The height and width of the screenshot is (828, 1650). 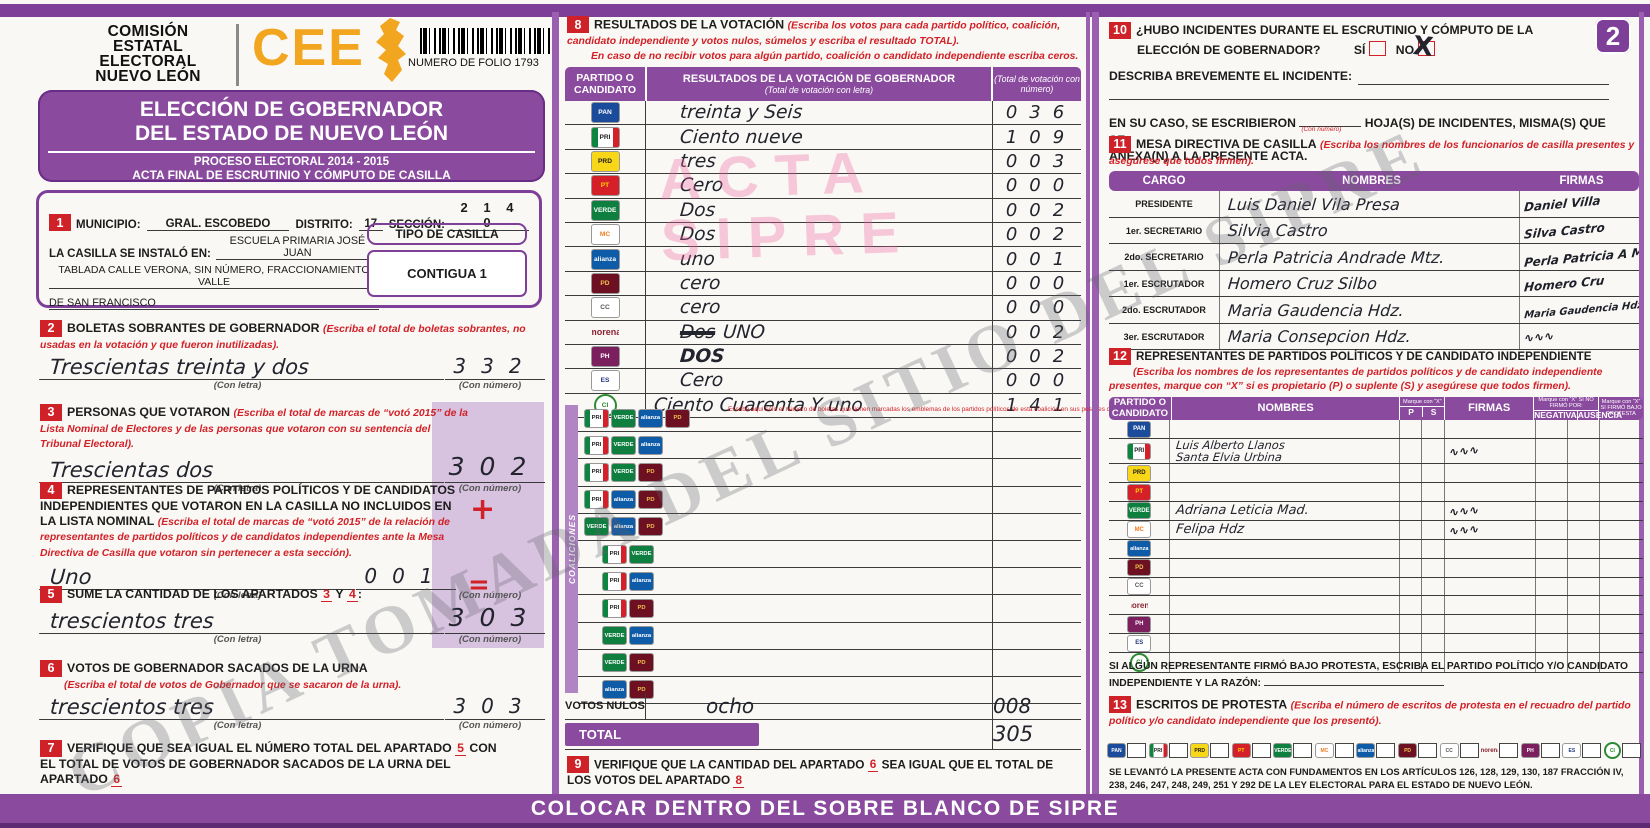 I want to click on col-resultados: RESULTADOS DE LA VOTACIÓN DE GOBERNADOR, so click(x=819, y=79).